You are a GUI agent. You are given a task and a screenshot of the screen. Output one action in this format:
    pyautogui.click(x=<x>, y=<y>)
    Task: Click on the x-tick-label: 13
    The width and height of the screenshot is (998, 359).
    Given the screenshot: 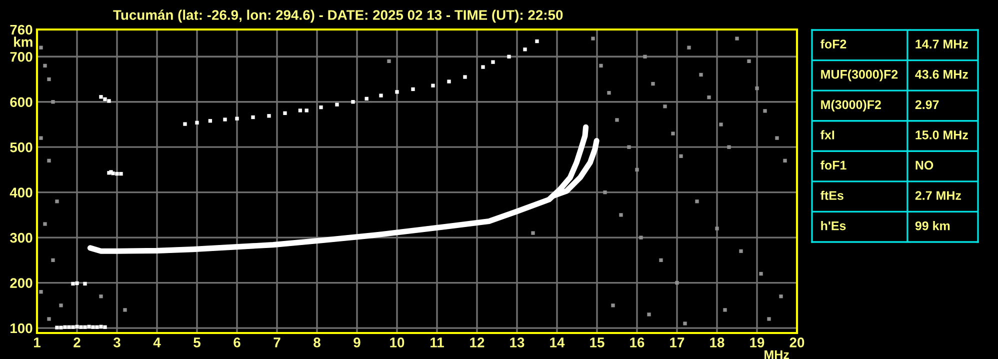 What is the action you would take?
    pyautogui.click(x=517, y=343)
    